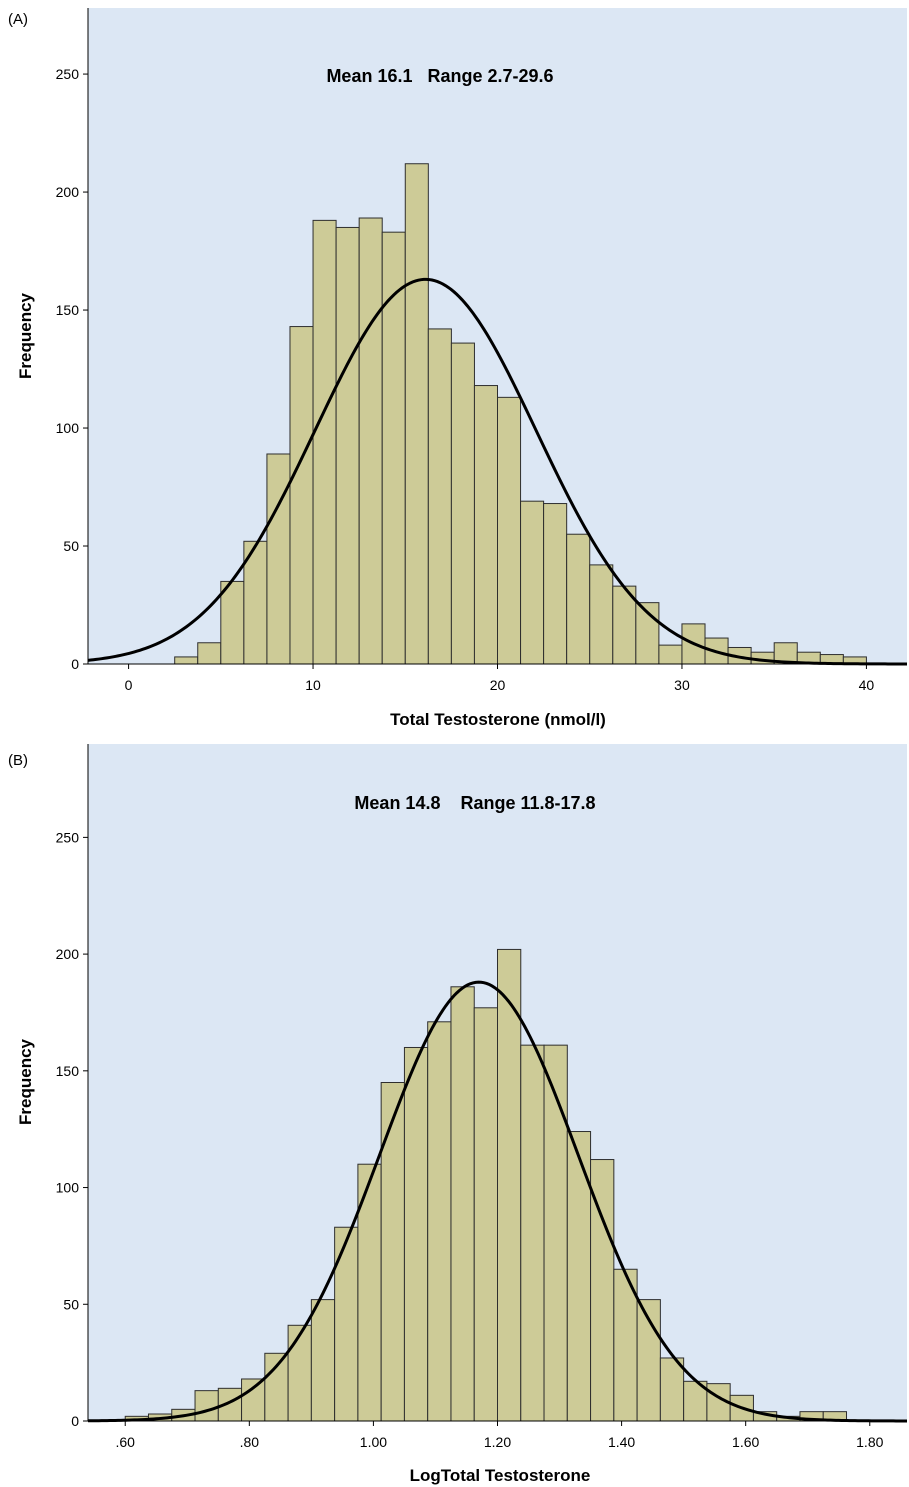 This screenshot has height=1487, width=909. Describe the element at coordinates (682, 685) in the screenshot. I see `x-tick-label: 30` at that location.